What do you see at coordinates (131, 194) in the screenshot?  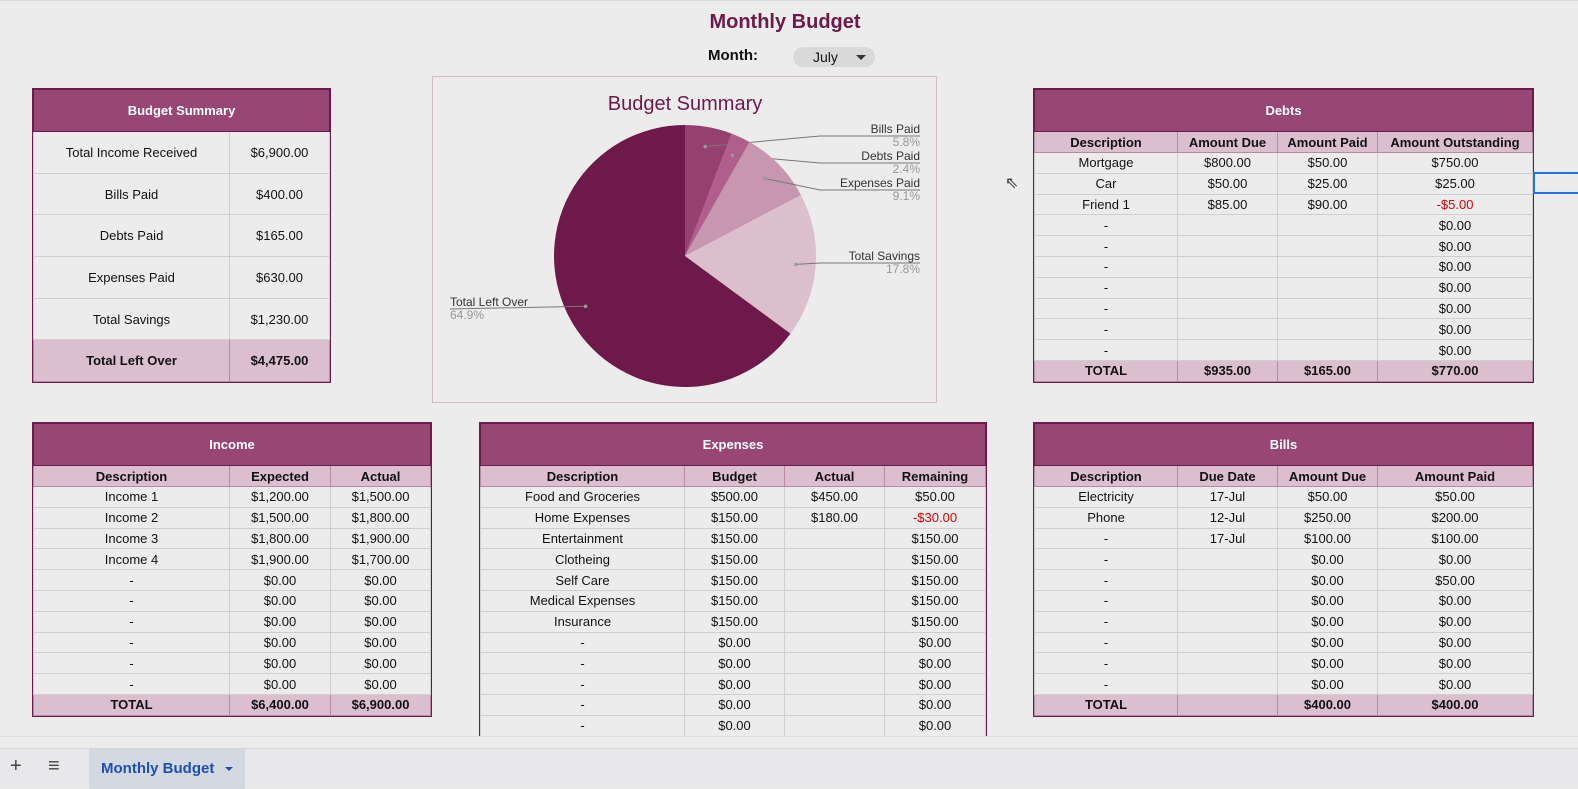 I see `row-label: Bills Paid` at bounding box center [131, 194].